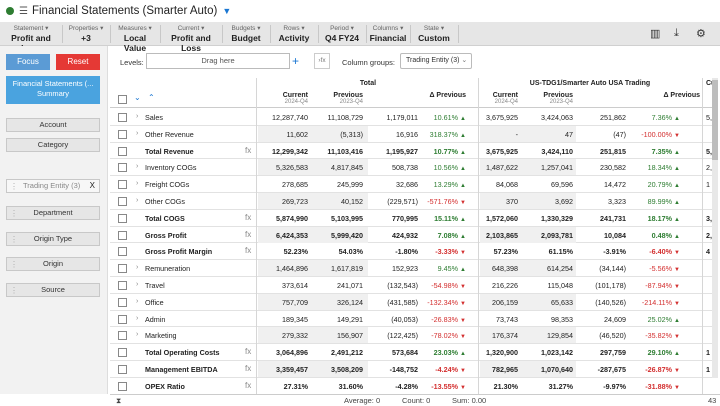  I want to click on table-cell: (431,585), so click(402, 302).